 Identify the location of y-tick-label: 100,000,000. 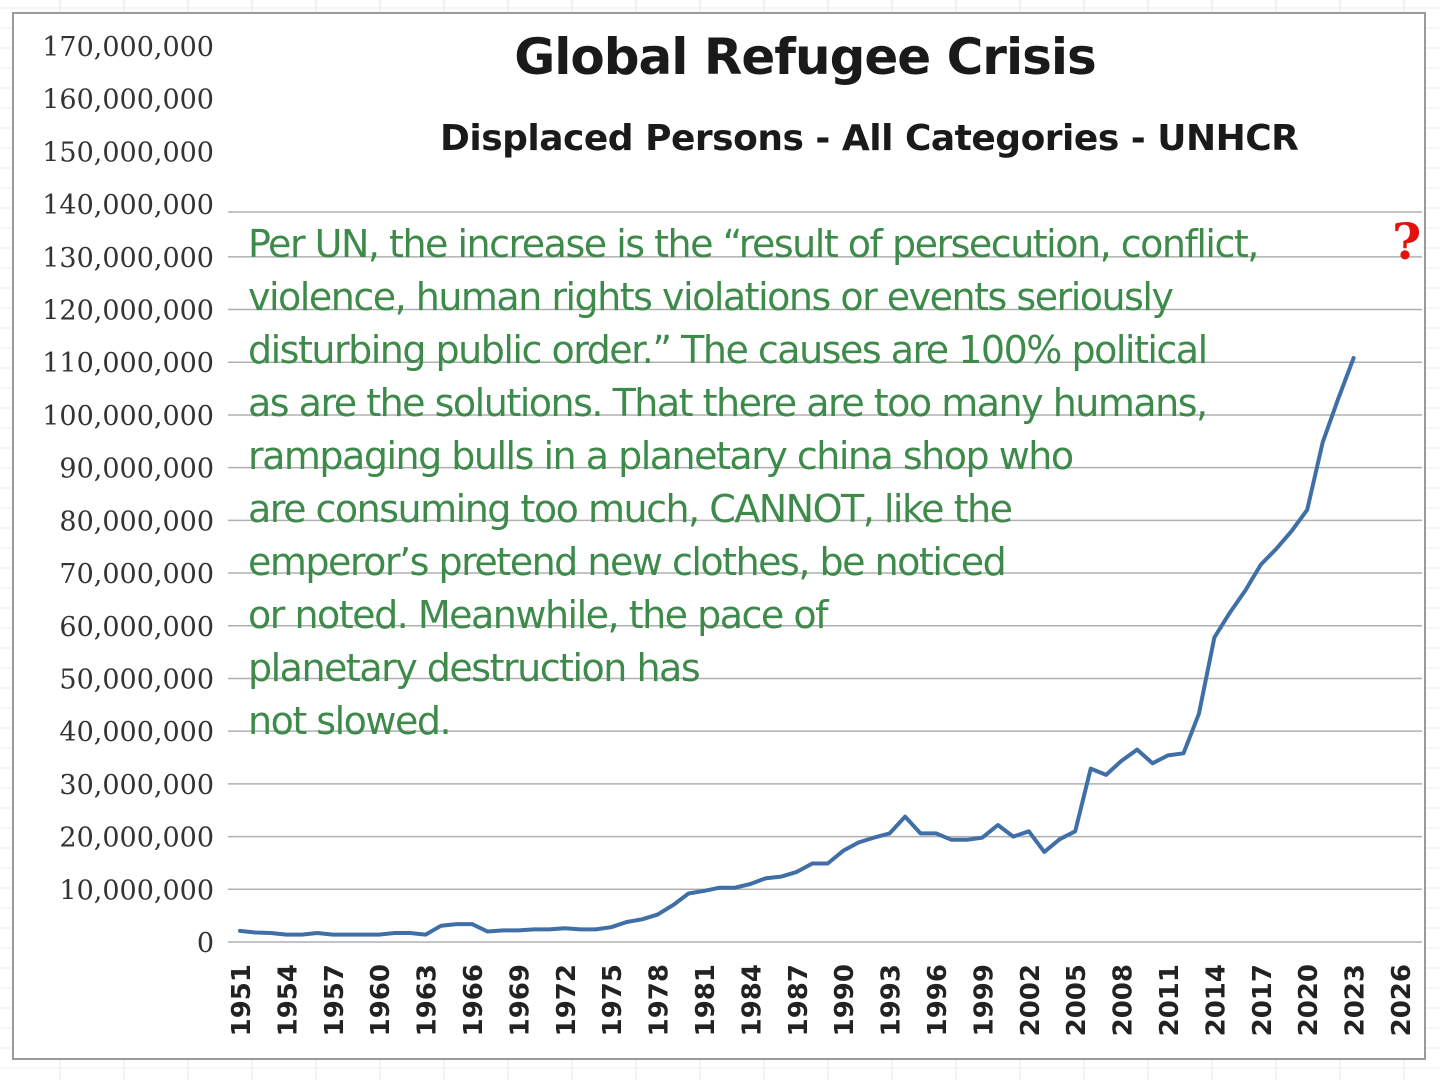
(128, 416).